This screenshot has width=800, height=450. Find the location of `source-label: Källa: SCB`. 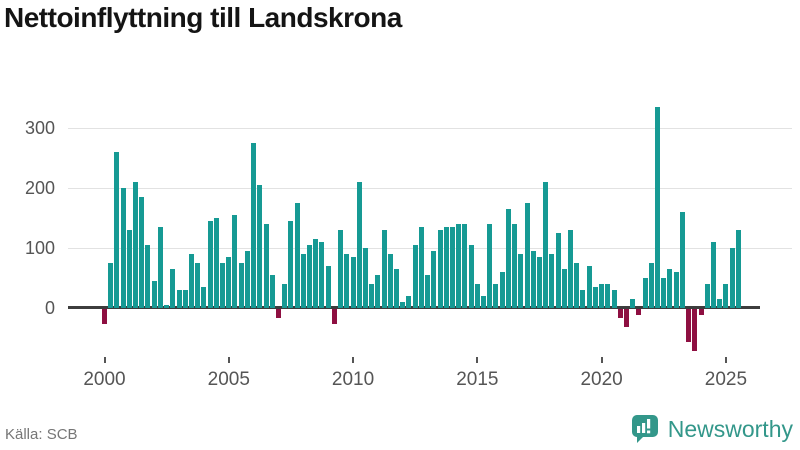

source-label: Källa: SCB is located at coordinates (41, 434).